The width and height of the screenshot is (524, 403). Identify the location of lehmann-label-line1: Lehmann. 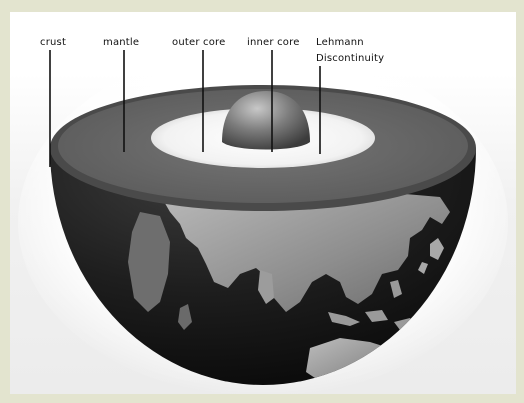
(340, 42).